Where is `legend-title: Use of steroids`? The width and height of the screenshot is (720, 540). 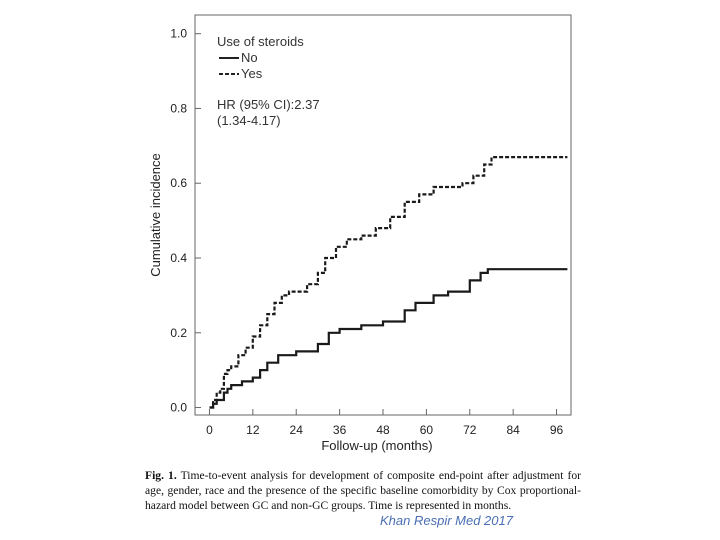 legend-title: Use of steroids is located at coordinates (260, 41).